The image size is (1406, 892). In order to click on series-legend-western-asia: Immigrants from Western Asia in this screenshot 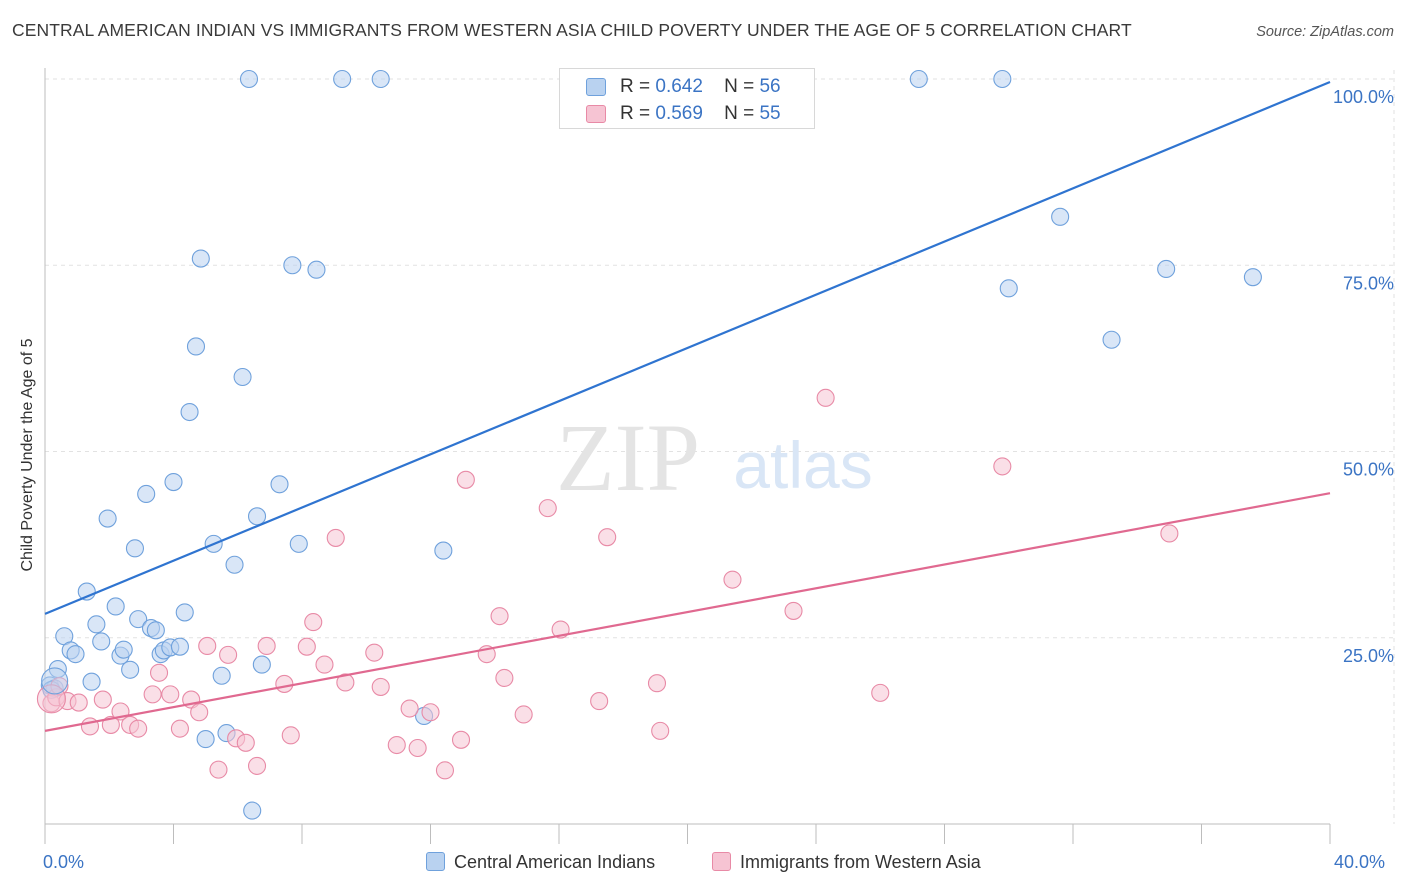, I will do `click(846, 862)`.